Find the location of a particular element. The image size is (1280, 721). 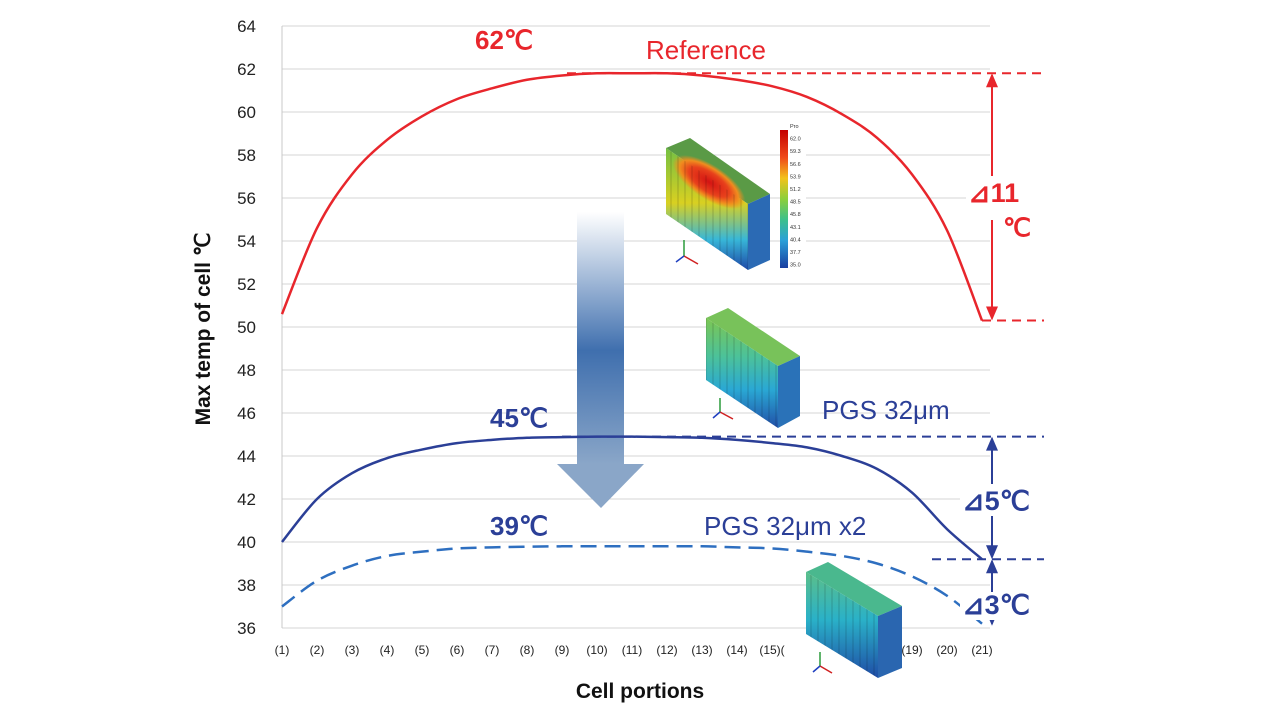

x-tick-label: (11) is located at coordinates (632, 650).